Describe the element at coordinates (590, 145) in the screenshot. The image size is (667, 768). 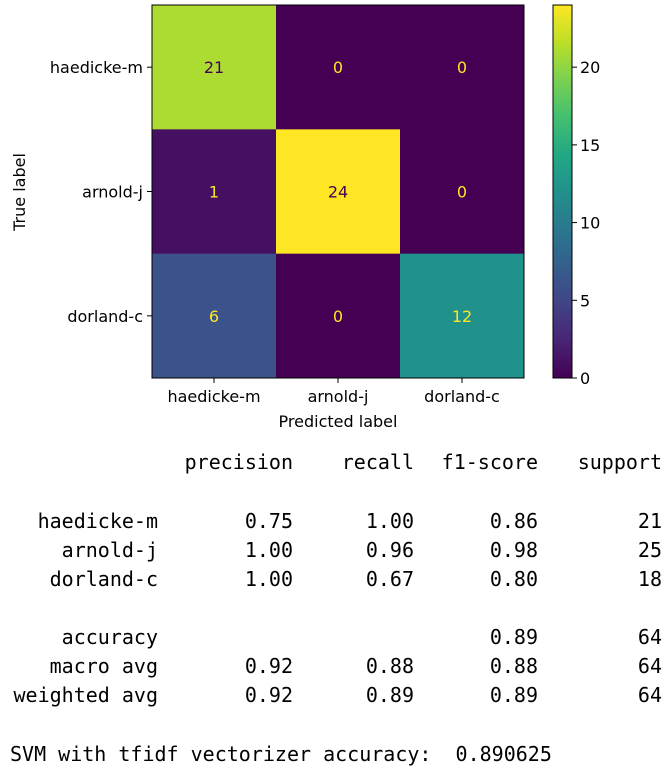
I see `colorbar-tick-label: 15` at that location.